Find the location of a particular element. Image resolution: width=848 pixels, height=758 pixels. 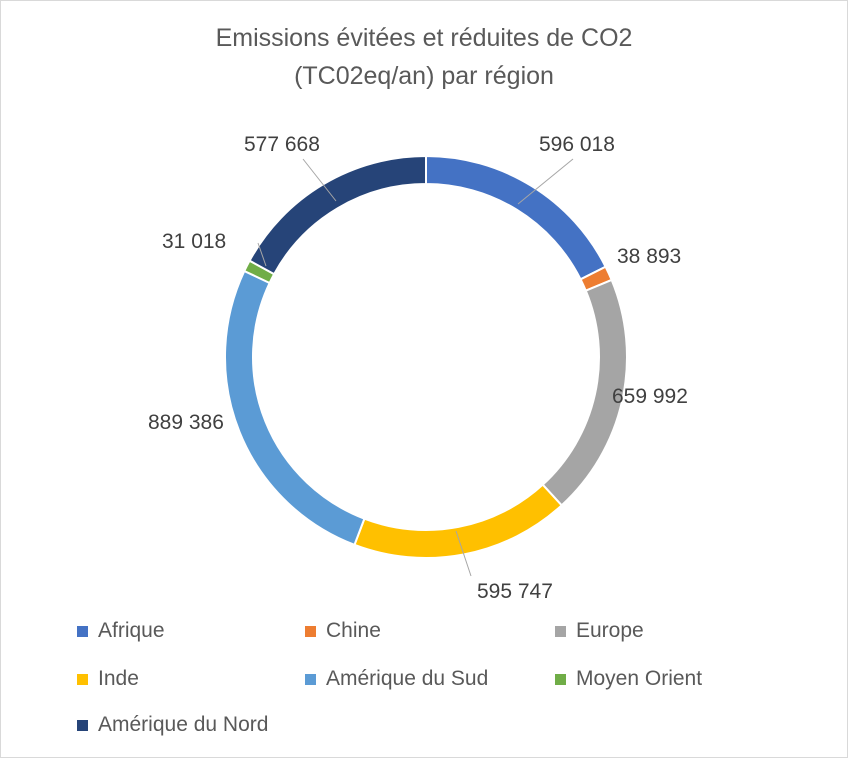

chart-title-line-2: (TC02eq/an) par région is located at coordinates (424, 76).